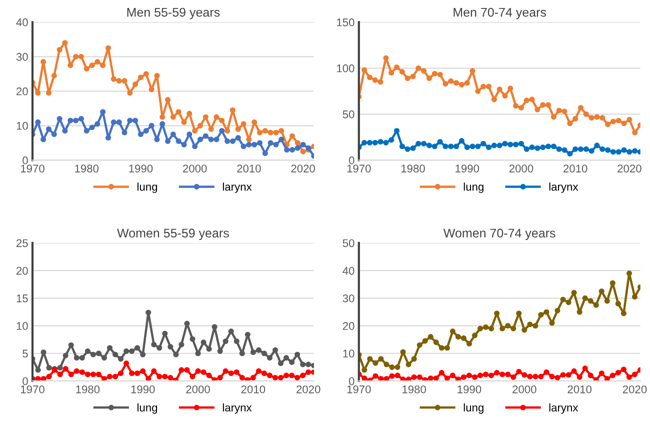 This screenshot has height=443, width=650. I want to click on chart-title: Women 55-59 years, so click(173, 234).